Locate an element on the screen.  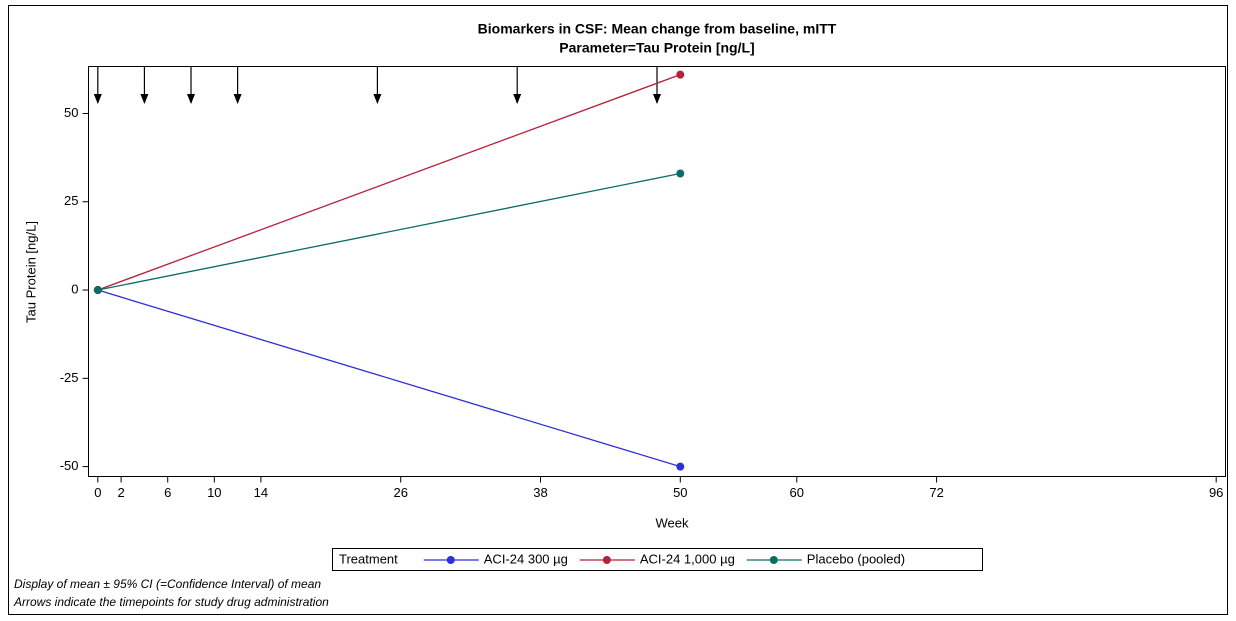
x-tick-label: 96 is located at coordinates (1216, 492).